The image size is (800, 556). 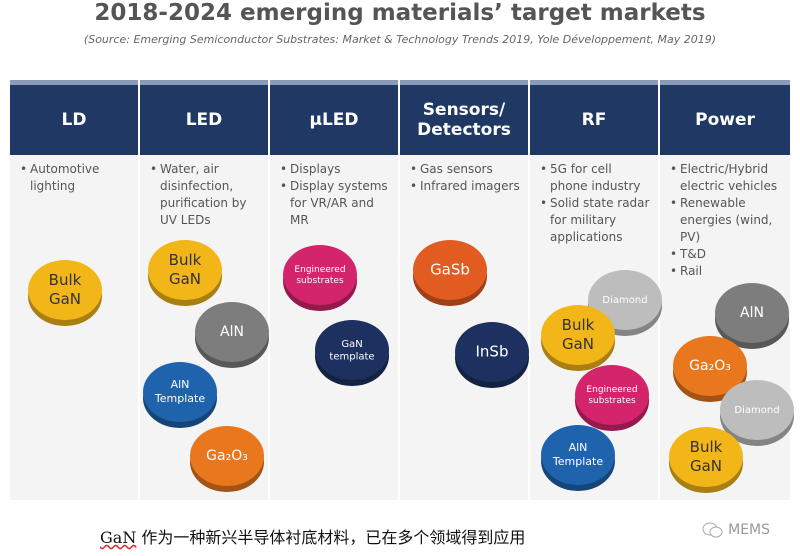 What do you see at coordinates (118, 537) in the screenshot?
I see `caption-lead: GaN` at bounding box center [118, 537].